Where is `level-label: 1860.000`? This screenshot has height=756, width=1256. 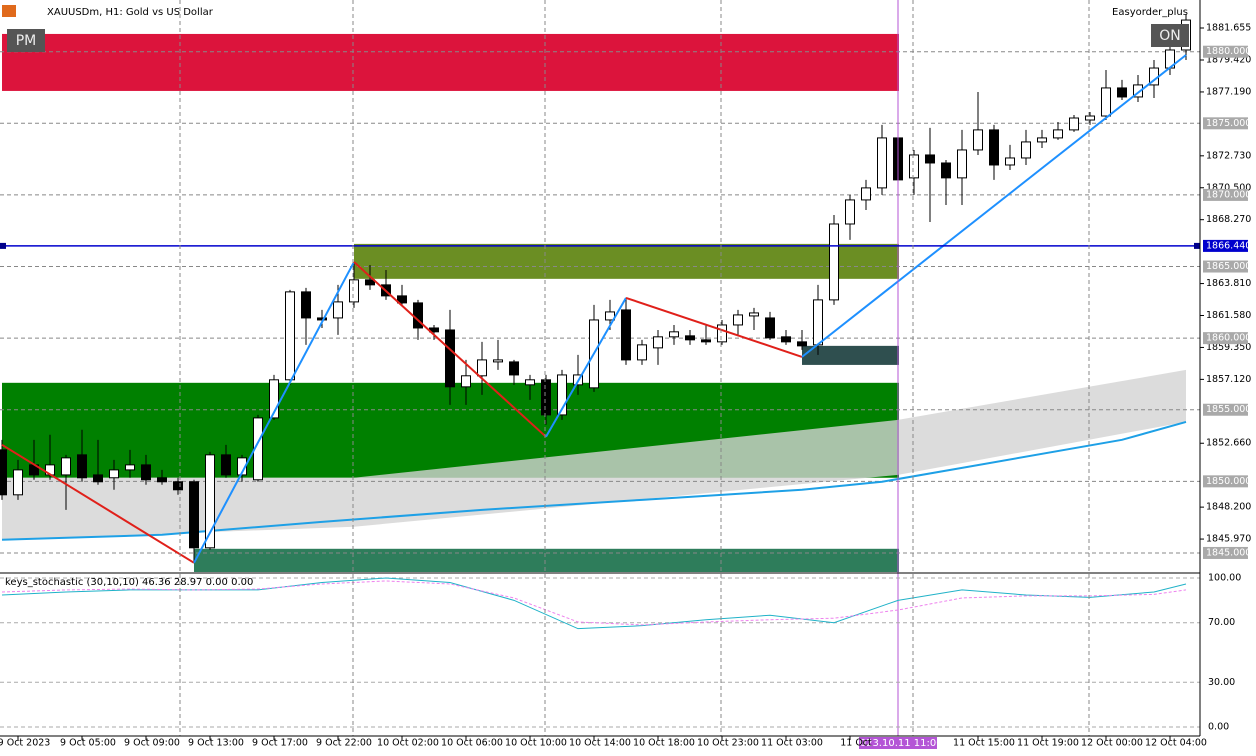
level-label: 1860.000 is located at coordinates (1228, 338).